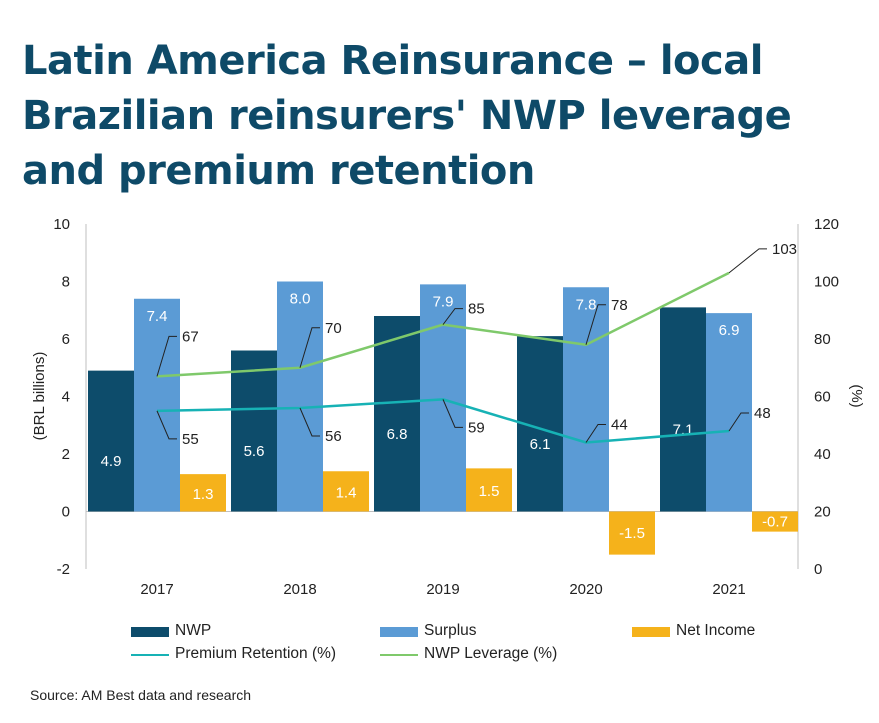  I want to click on legend-label-nwp-leverage: NWP Leverage (%), so click(491, 653).